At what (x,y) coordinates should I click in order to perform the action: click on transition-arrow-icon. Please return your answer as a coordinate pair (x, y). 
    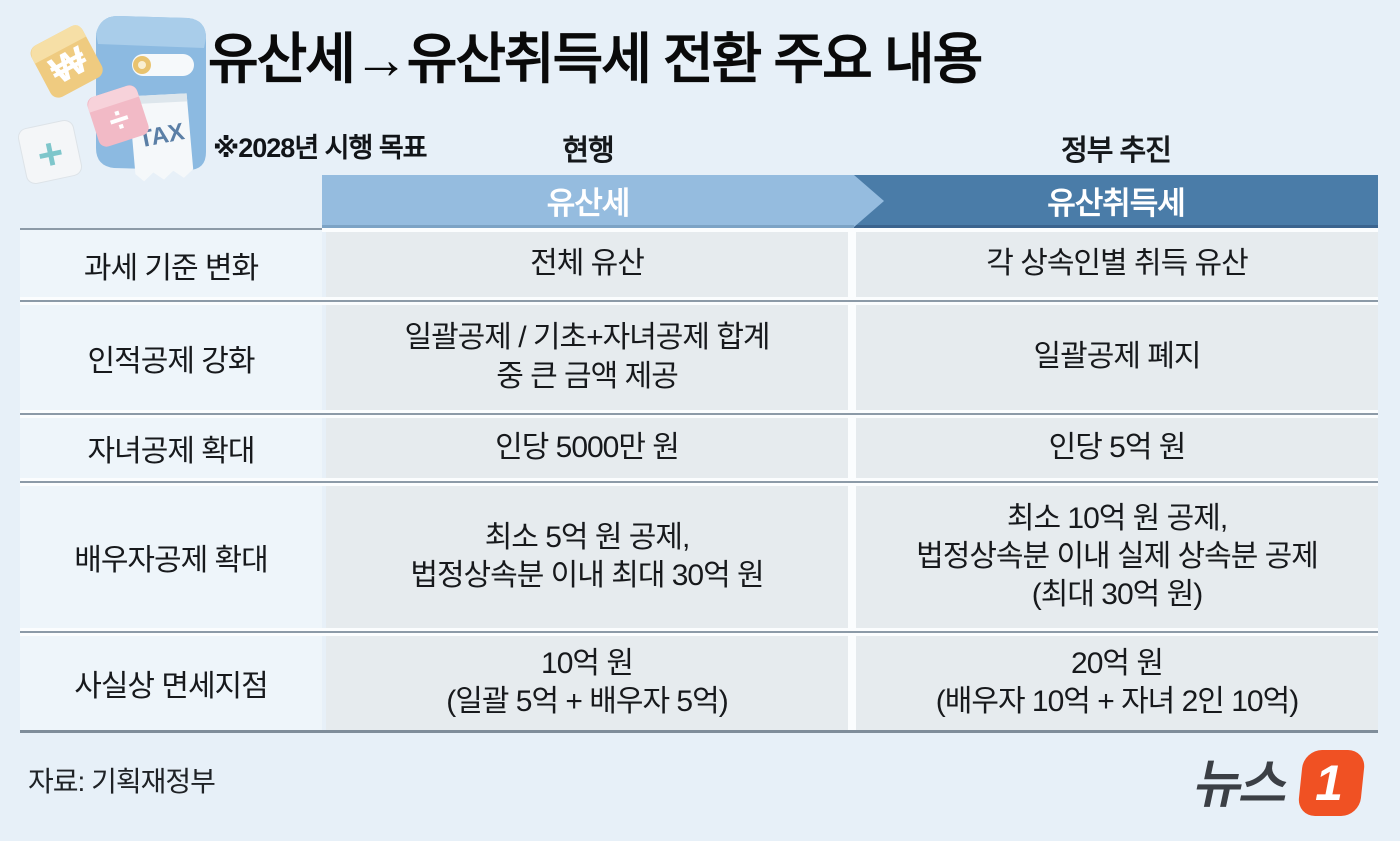
    Looking at the image, I should click on (869, 201).